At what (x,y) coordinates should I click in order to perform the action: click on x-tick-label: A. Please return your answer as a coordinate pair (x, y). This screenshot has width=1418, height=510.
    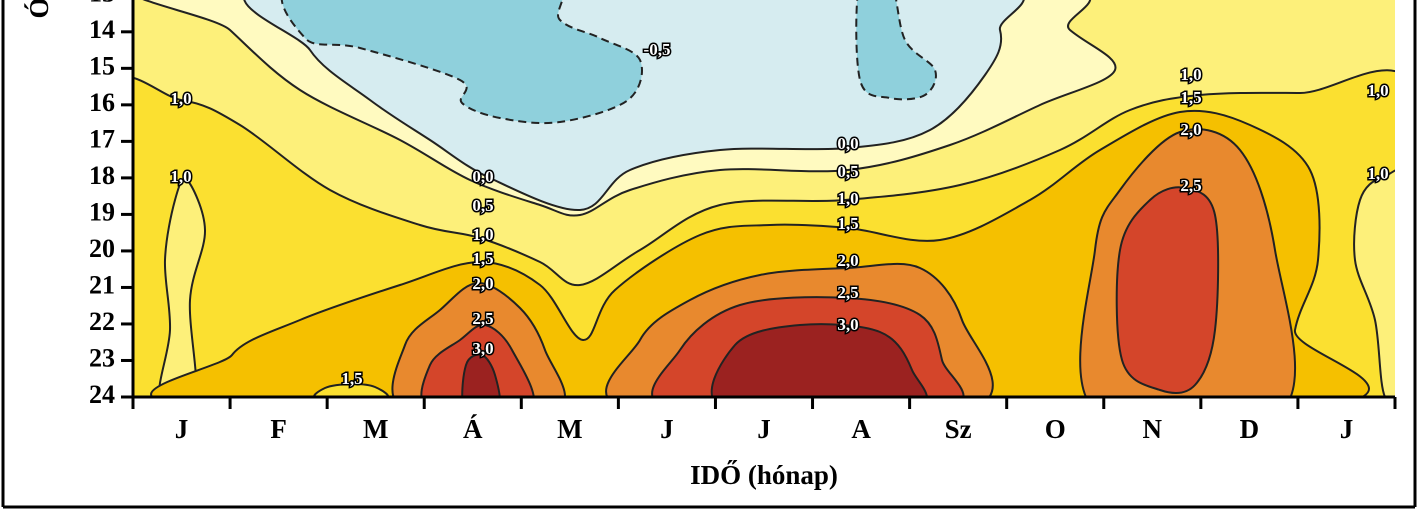
    Looking at the image, I should click on (861, 429).